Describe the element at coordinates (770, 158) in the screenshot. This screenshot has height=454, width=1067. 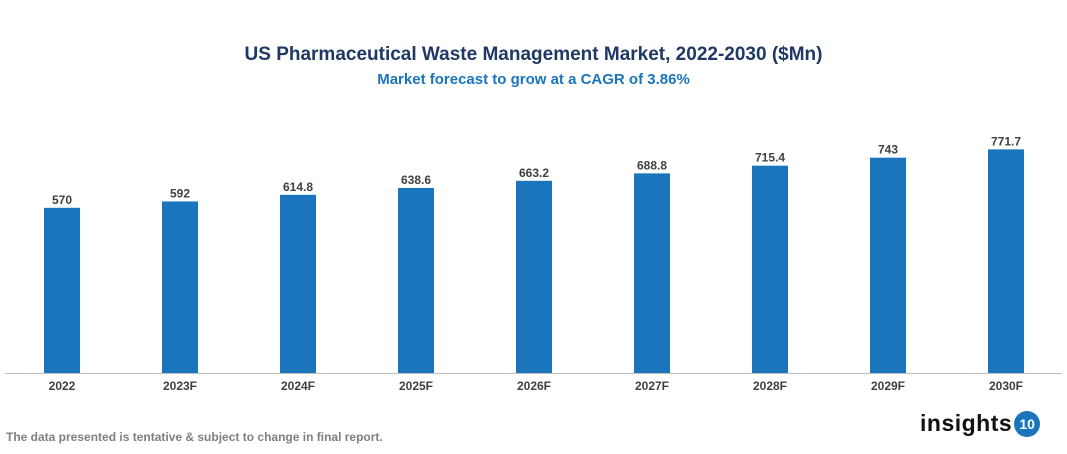
I see `data-label: 715.4` at that location.